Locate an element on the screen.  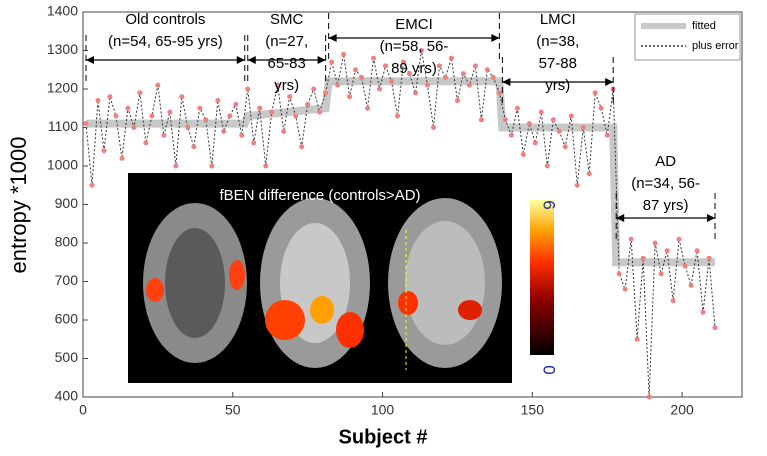
legend-box is located at coordinates (687, 37).